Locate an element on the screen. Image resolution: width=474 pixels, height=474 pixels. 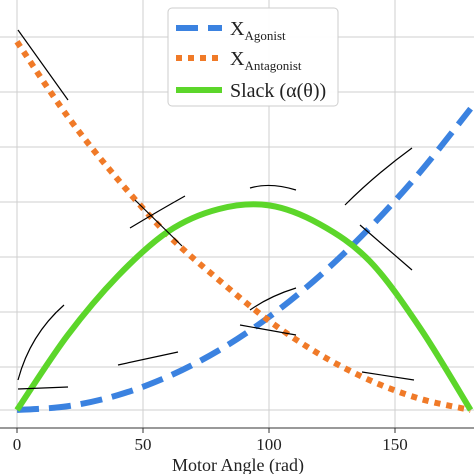
legend-label-sub-1: Antagonist is located at coordinates (272, 65).